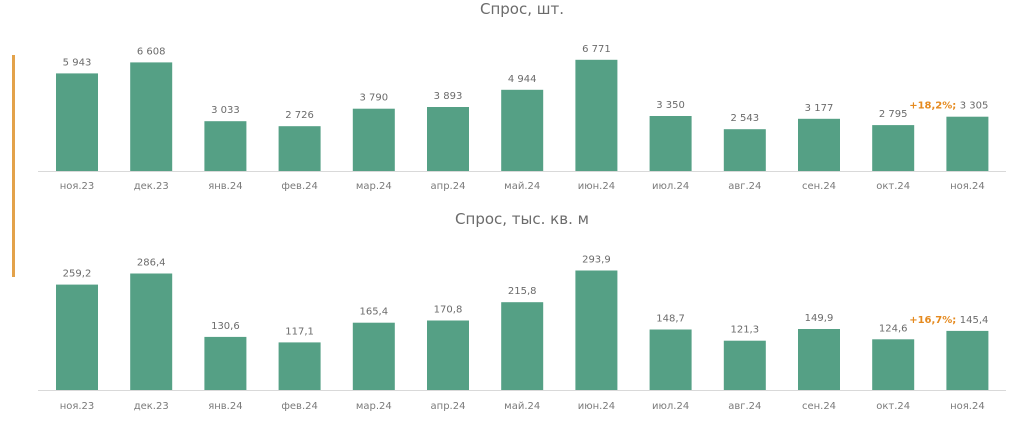  Describe the element at coordinates (299, 115) in the screenshot. I see `value-label: 2 726` at that location.